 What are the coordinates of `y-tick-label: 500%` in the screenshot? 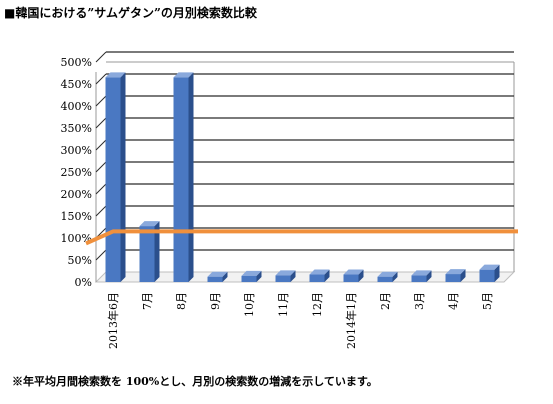 It's located at (76, 62).